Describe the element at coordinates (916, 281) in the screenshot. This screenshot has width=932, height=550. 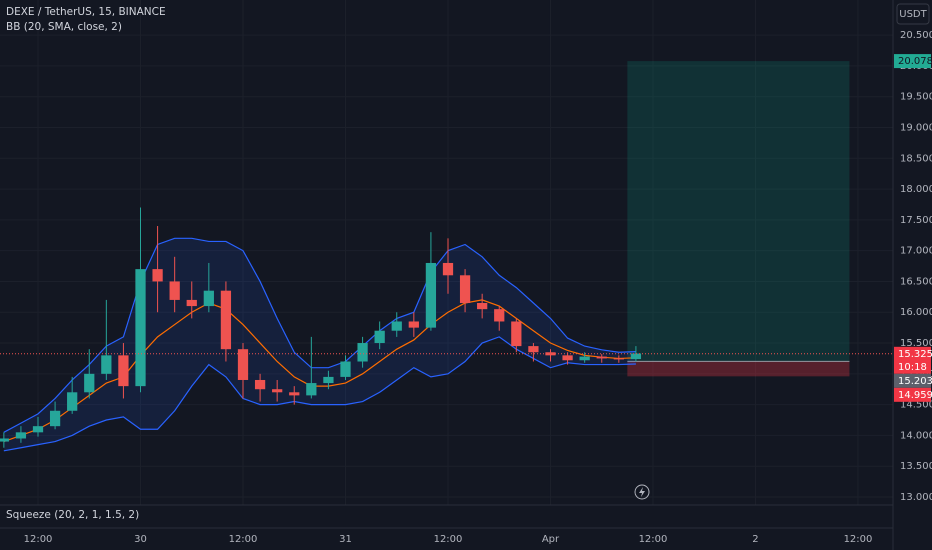
I see `y-tick-label: 16.500` at that location.